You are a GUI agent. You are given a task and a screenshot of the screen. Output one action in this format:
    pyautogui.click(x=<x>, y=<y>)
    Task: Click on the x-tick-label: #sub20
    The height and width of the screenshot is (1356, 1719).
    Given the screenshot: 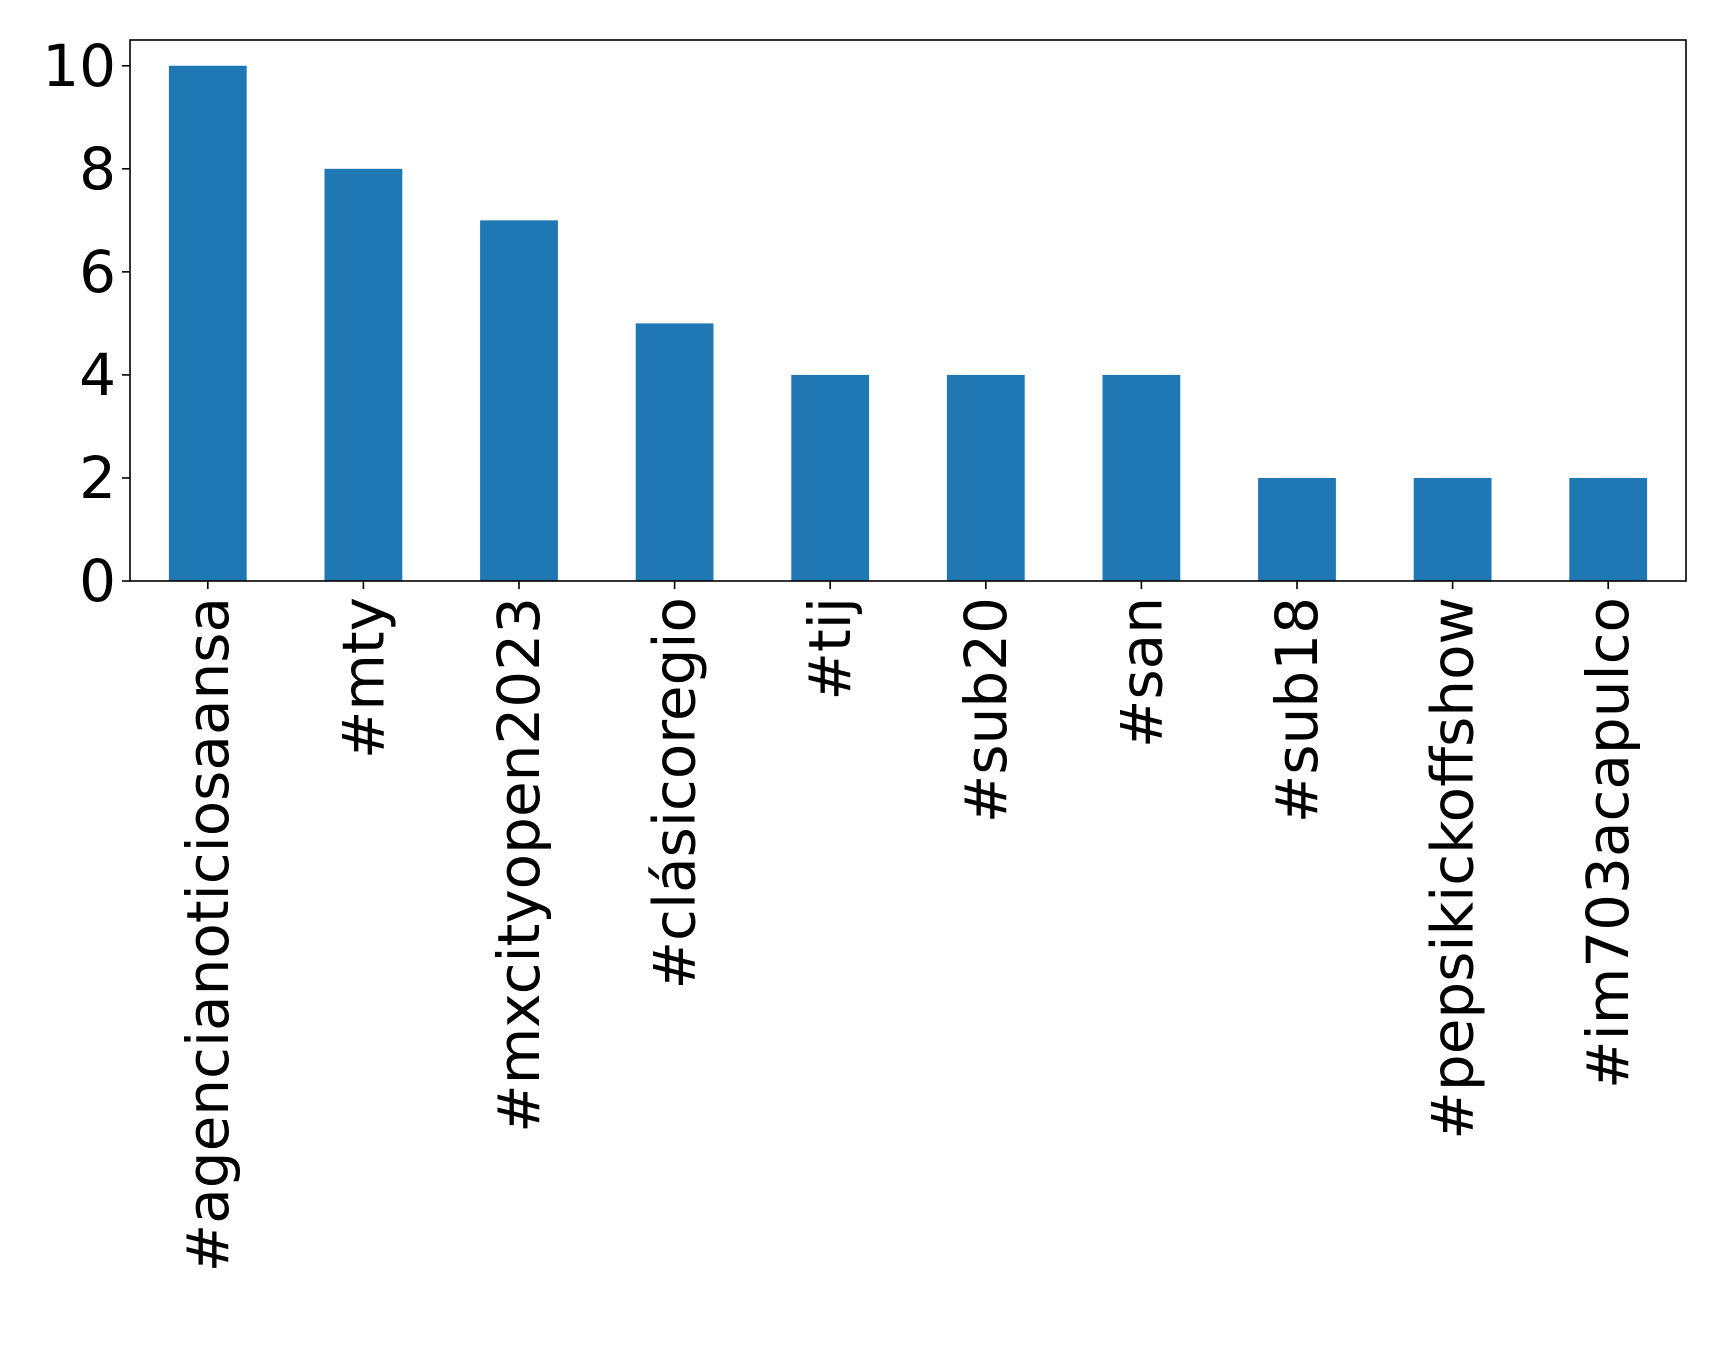 What is the action you would take?
    pyautogui.click(x=986, y=710)
    